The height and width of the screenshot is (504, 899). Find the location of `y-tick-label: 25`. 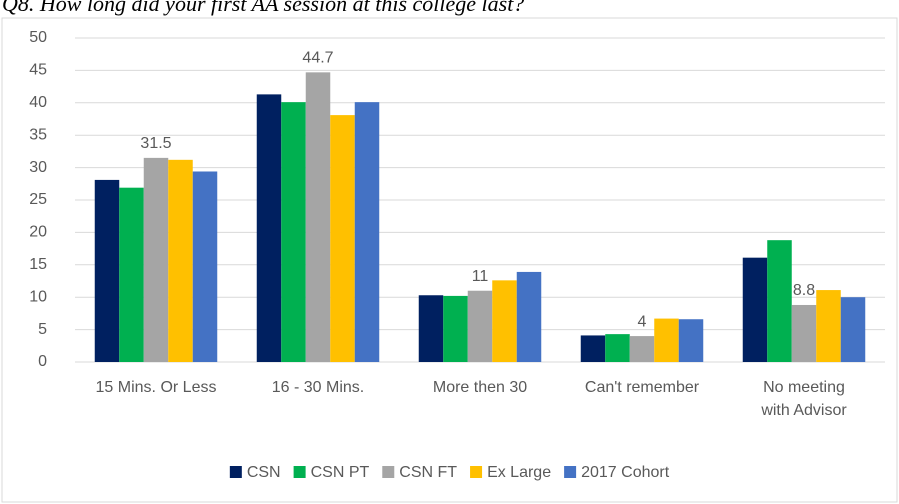

y-tick-label: 25 is located at coordinates (38, 199).